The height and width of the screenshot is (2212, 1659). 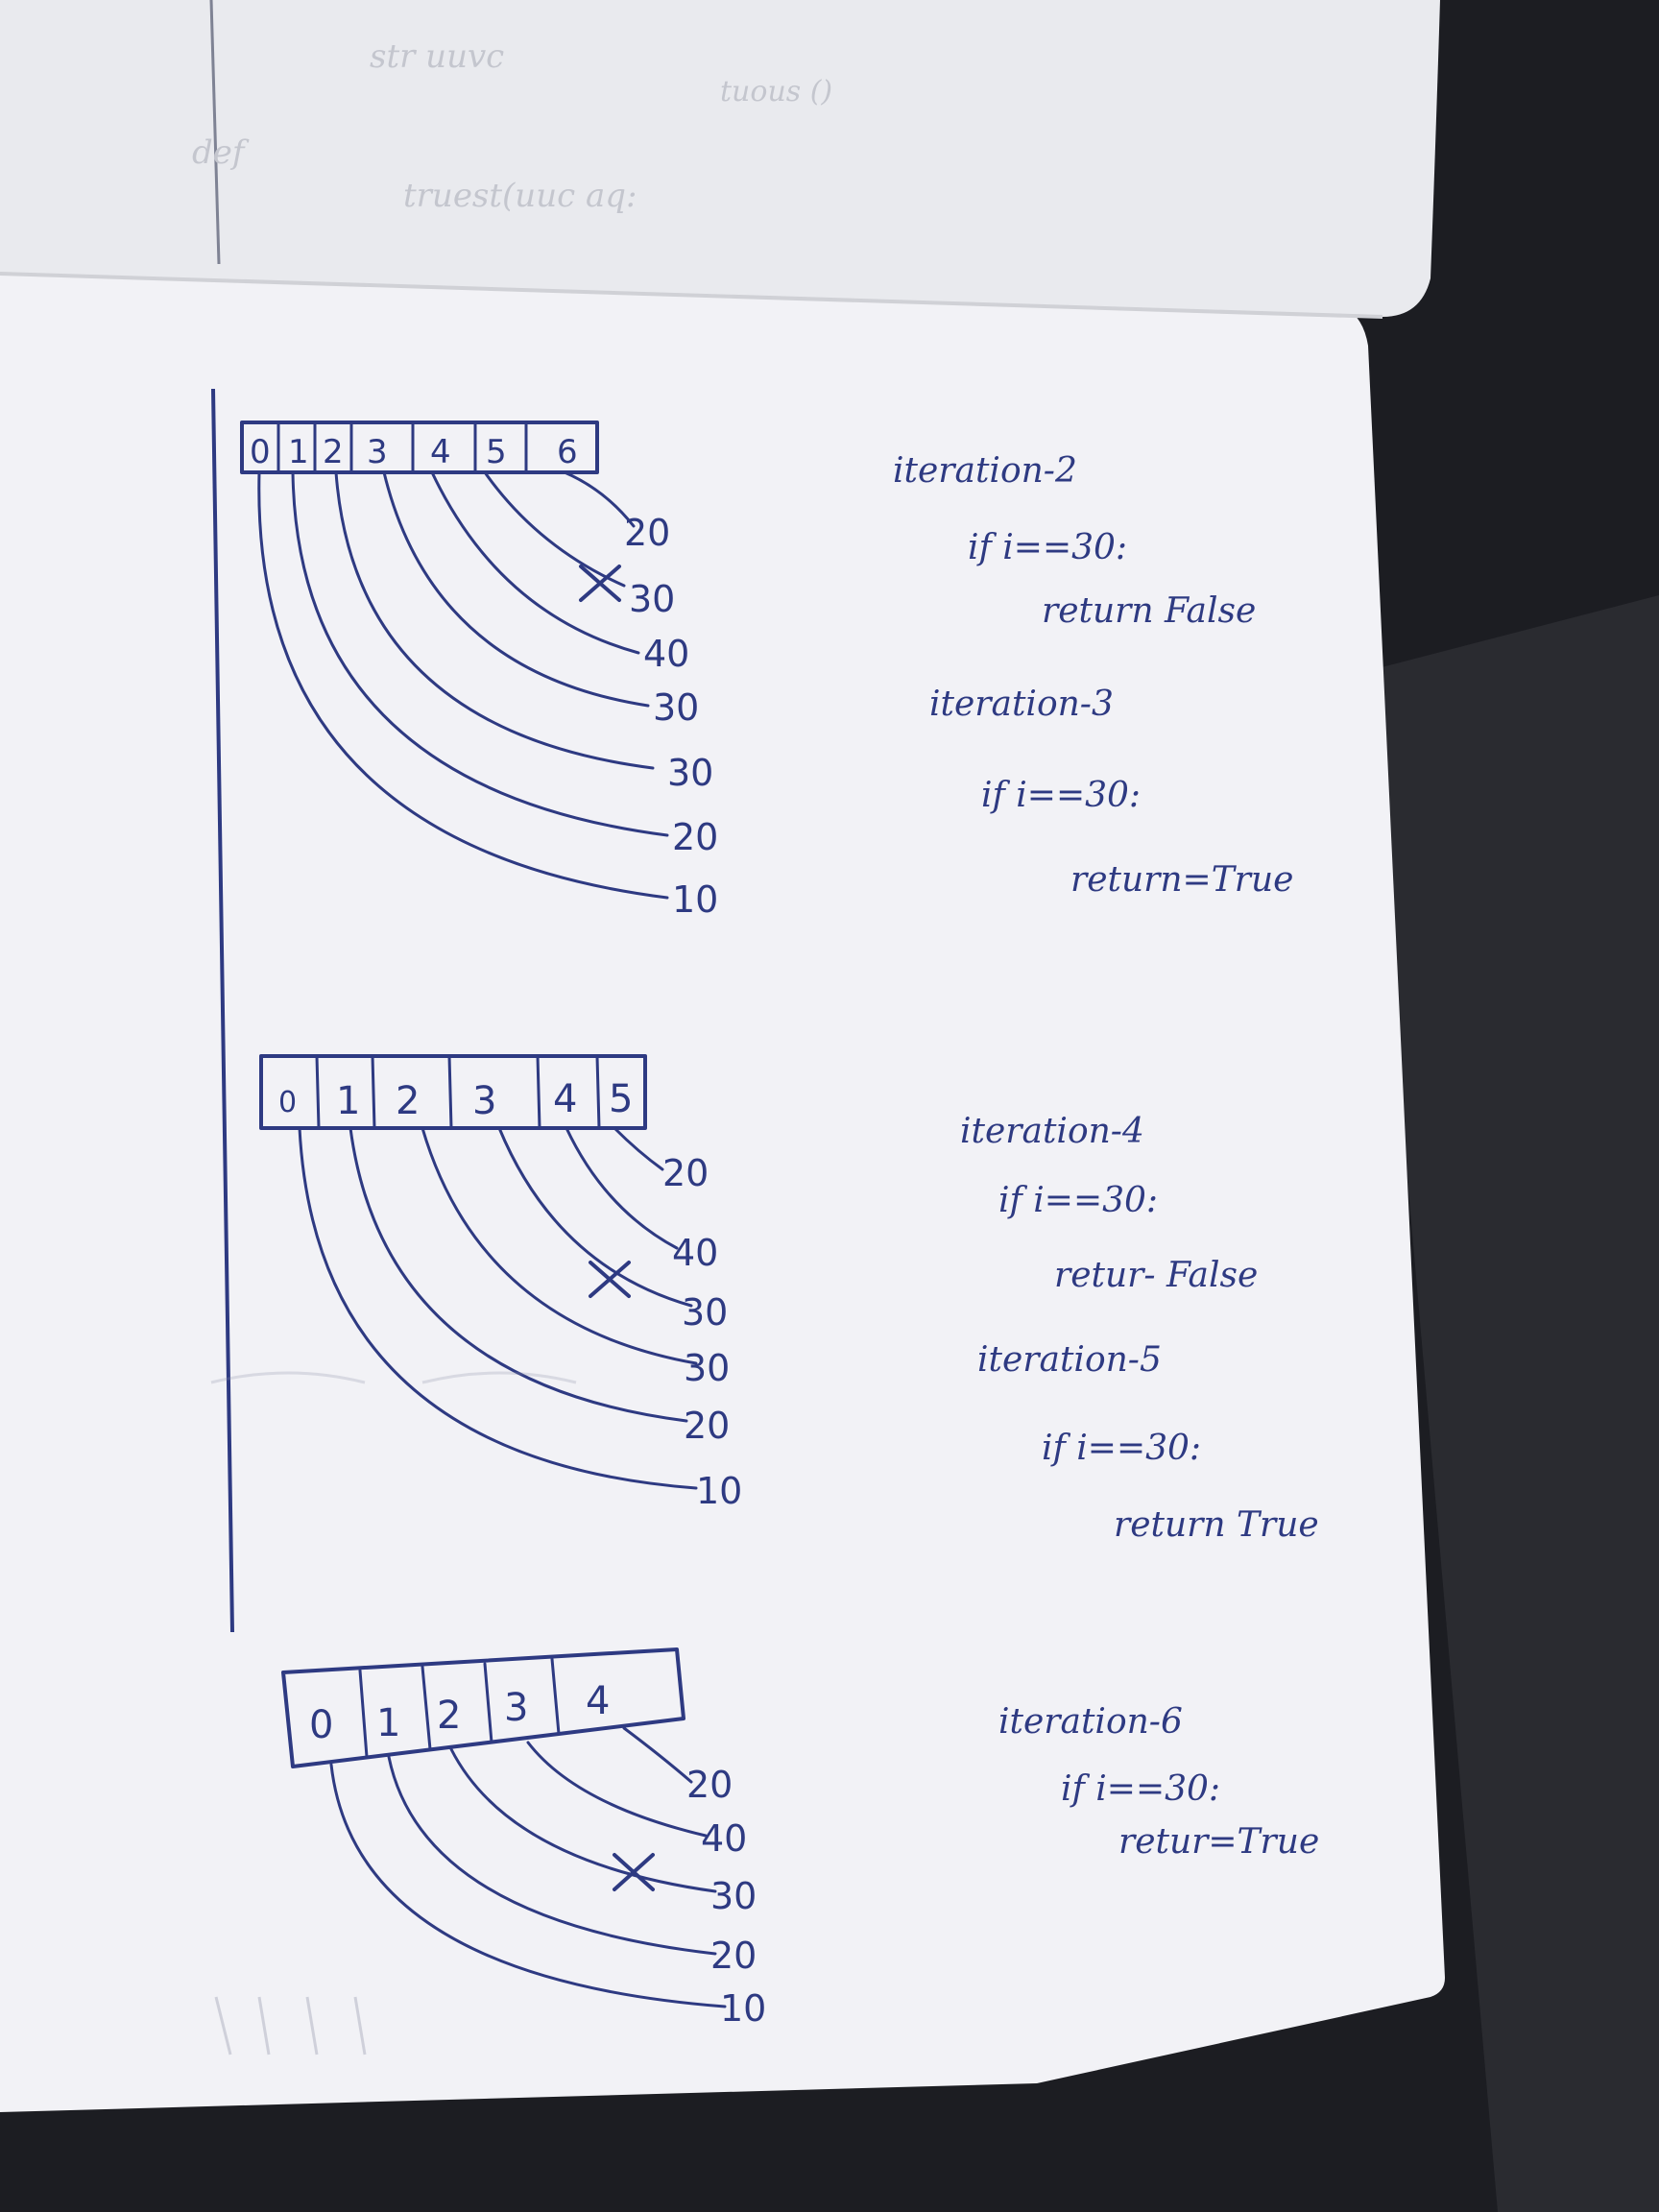 I want to click on array2-value-4: 20, so click(x=707, y=1426).